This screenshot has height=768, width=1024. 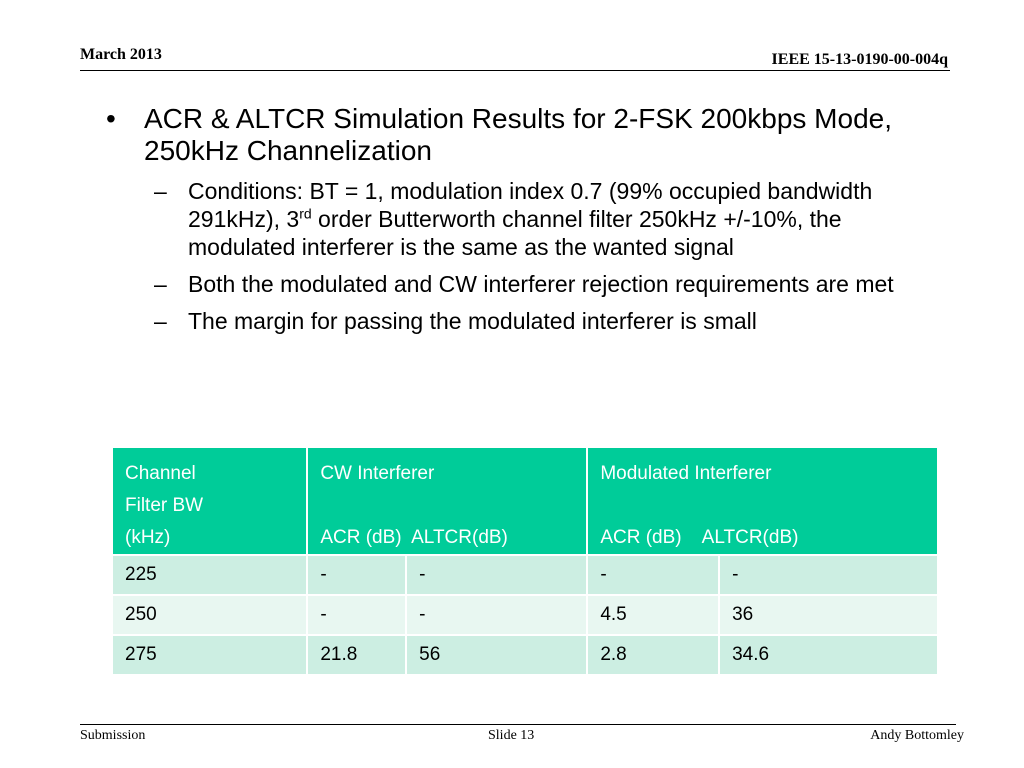 What do you see at coordinates (511, 735) in the screenshot?
I see `footer-slide-number: Slide 13` at bounding box center [511, 735].